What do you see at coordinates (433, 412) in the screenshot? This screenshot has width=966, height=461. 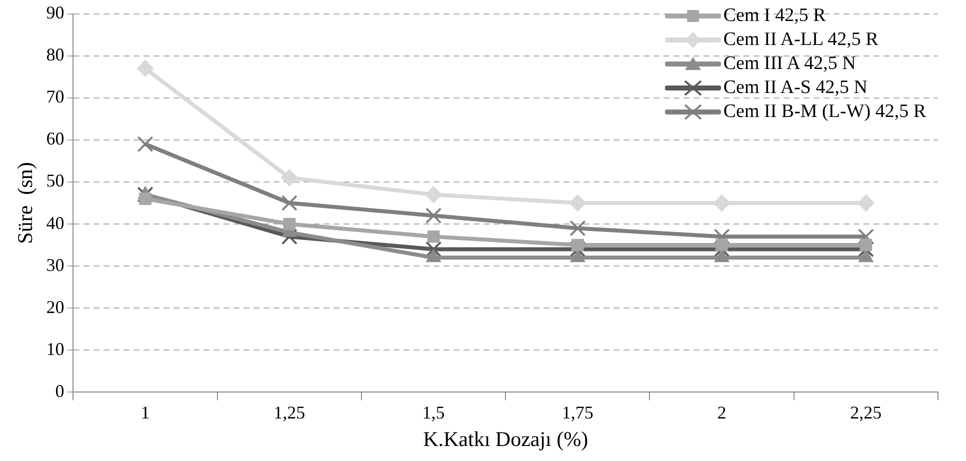 I see `x-tick-label: 1,5` at bounding box center [433, 412].